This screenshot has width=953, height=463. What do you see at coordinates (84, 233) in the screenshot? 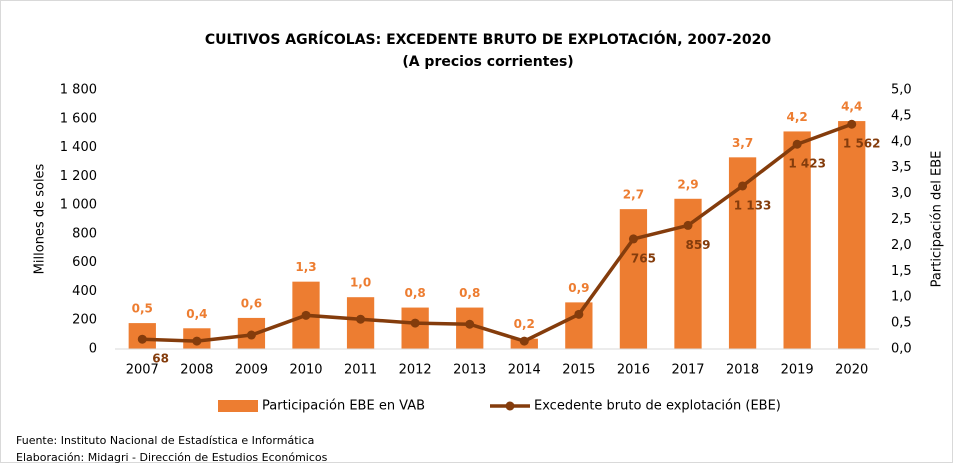
I see `y-tick-label: 800` at bounding box center [84, 233].